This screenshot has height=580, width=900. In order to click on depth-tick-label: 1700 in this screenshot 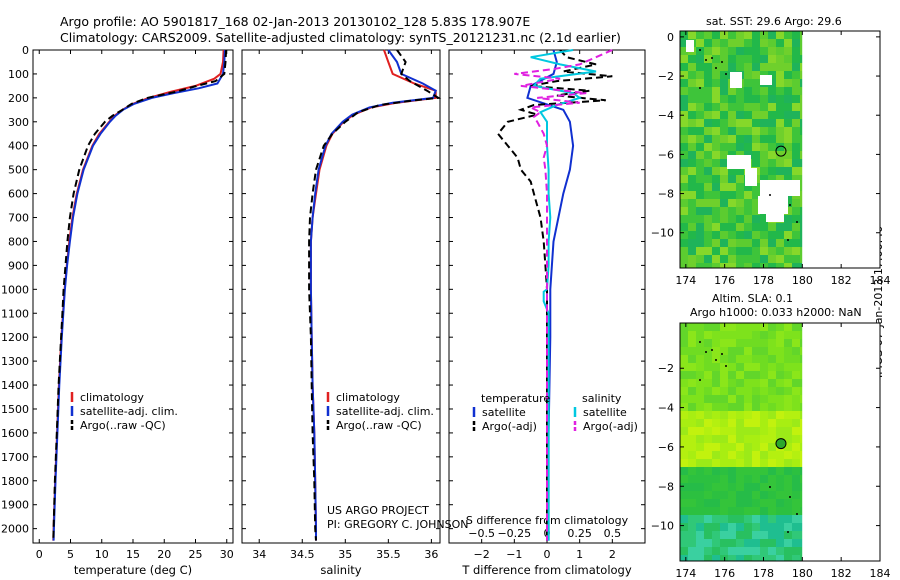, I will do `click(15, 457)`.